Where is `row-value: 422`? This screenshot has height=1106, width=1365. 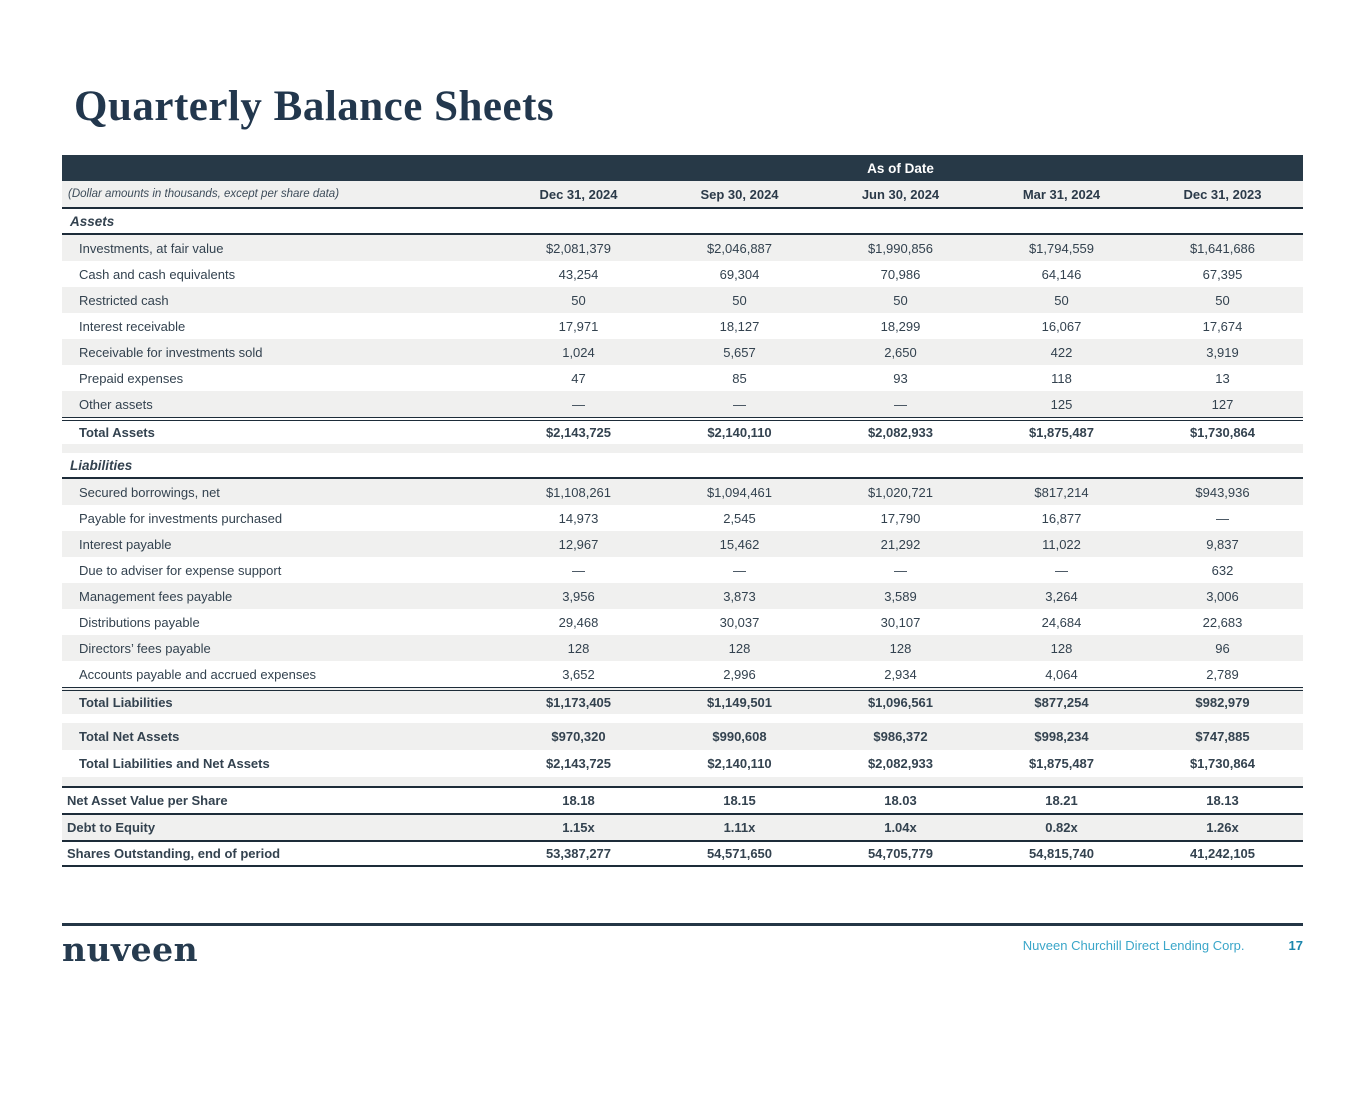
row-value: 422 is located at coordinates (1061, 352).